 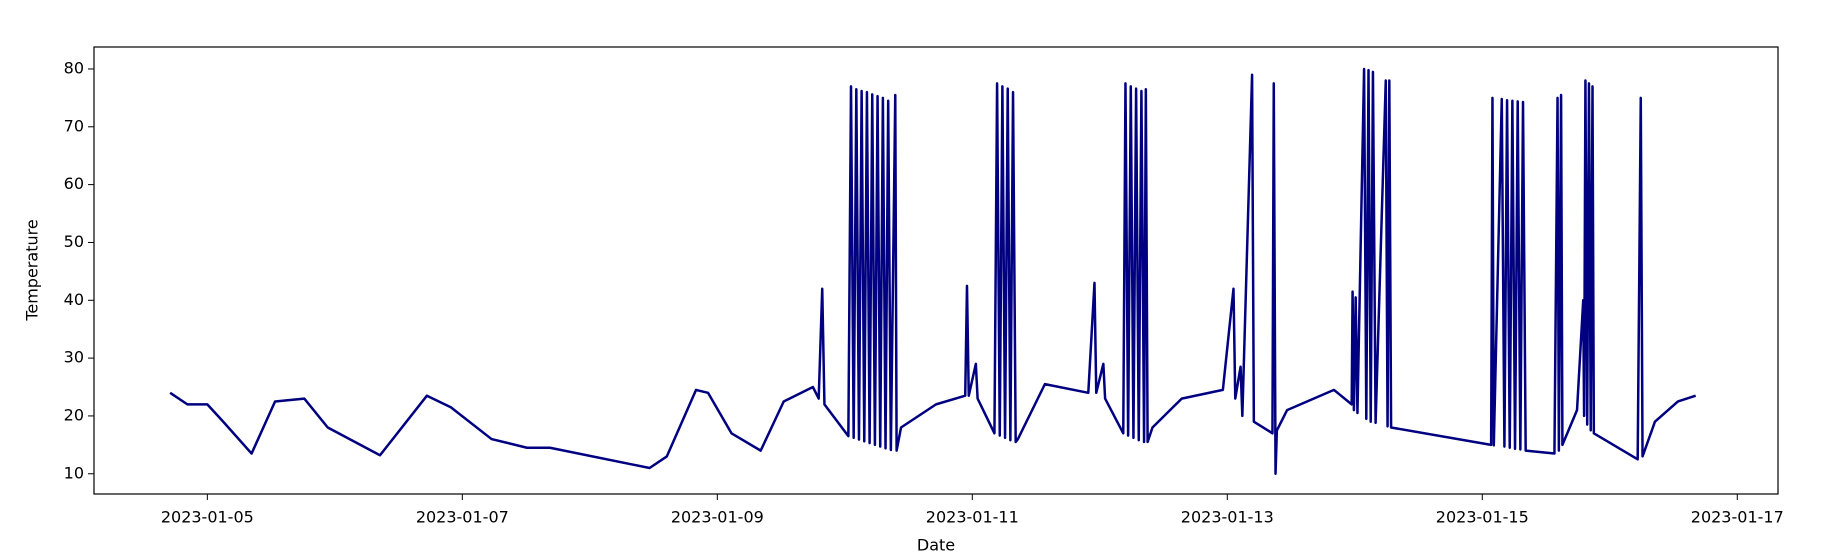 I want to click on y-tick-label: 20, so click(x=74, y=414).